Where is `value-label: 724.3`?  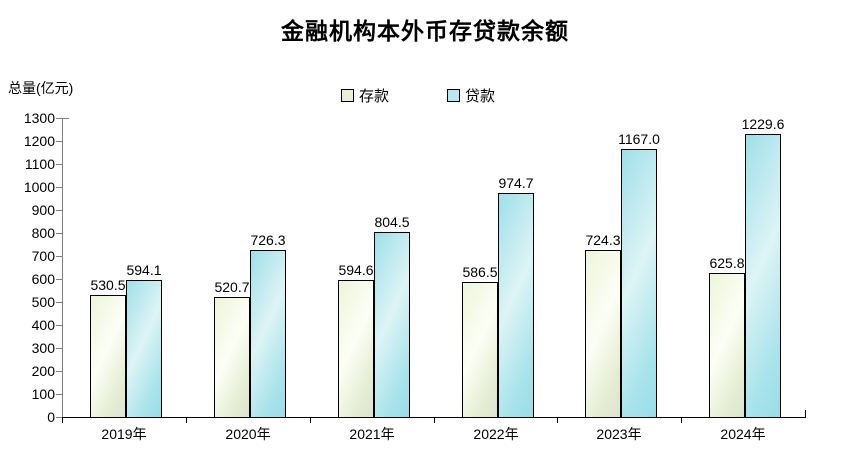
value-label: 724.3 is located at coordinates (603, 240).